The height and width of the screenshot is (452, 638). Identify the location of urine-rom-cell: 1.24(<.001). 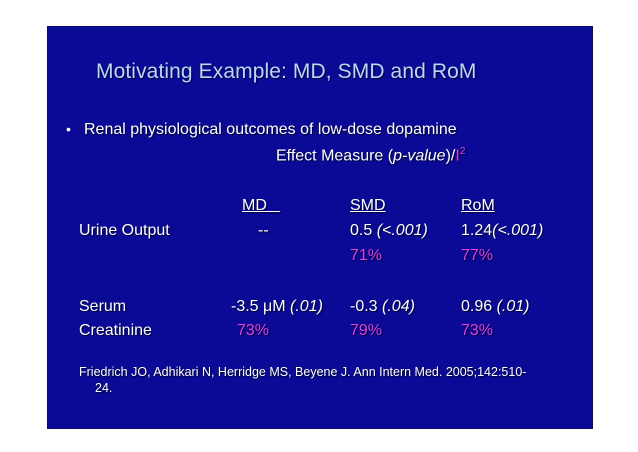
(502, 231).